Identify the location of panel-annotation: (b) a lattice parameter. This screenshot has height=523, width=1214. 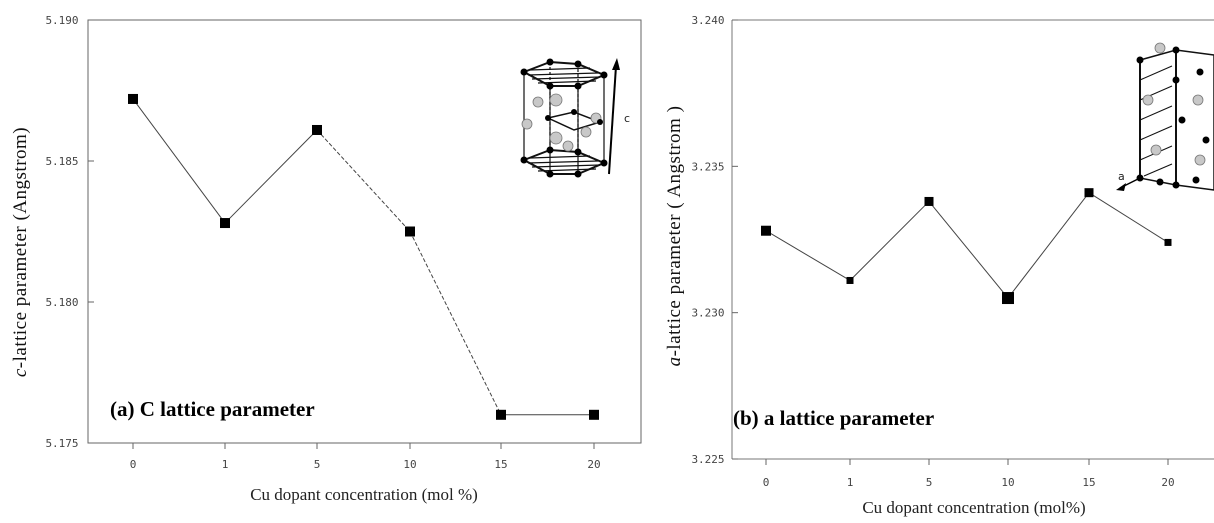
(833, 418).